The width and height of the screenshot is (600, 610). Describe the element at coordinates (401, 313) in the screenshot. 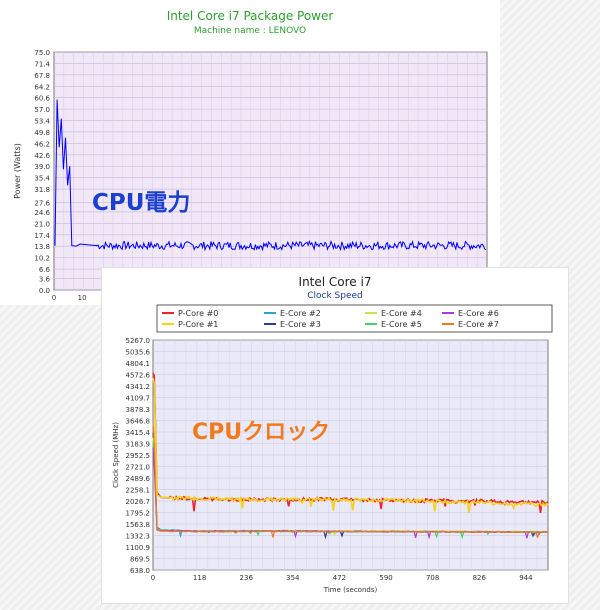

I see `clock-legend-label: E-Core #4` at that location.